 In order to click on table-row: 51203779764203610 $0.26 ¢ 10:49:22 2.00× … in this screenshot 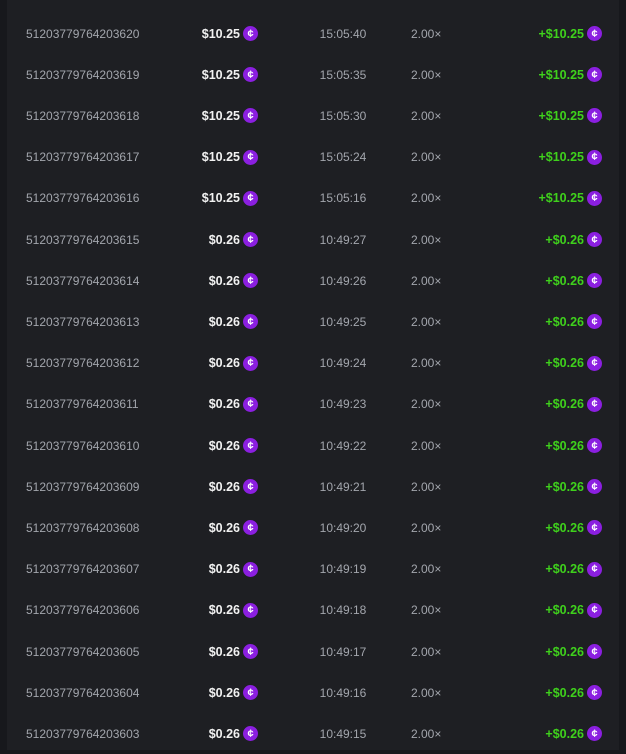, I will do `click(313, 445)`.